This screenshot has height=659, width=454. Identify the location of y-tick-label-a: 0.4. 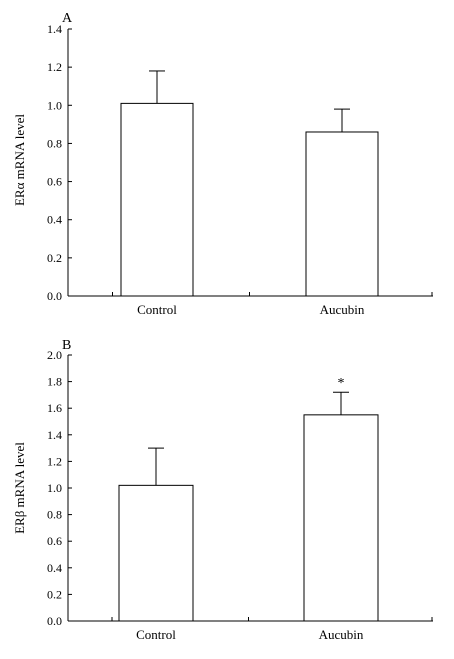
(54, 220).